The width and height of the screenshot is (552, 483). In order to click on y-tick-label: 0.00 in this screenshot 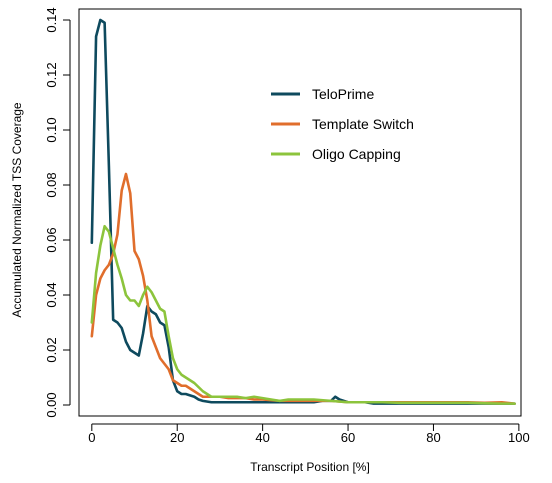, I will do `click(51, 404)`.